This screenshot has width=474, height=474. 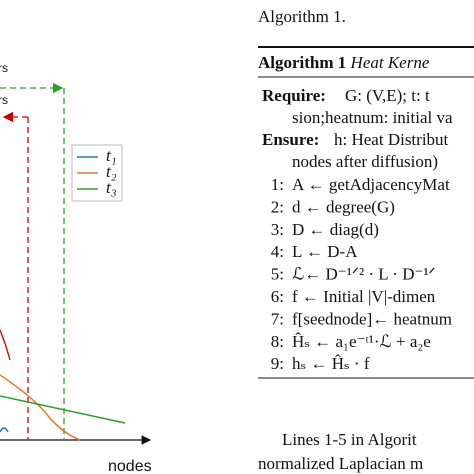 I want to click on curves, so click(x=63, y=407).